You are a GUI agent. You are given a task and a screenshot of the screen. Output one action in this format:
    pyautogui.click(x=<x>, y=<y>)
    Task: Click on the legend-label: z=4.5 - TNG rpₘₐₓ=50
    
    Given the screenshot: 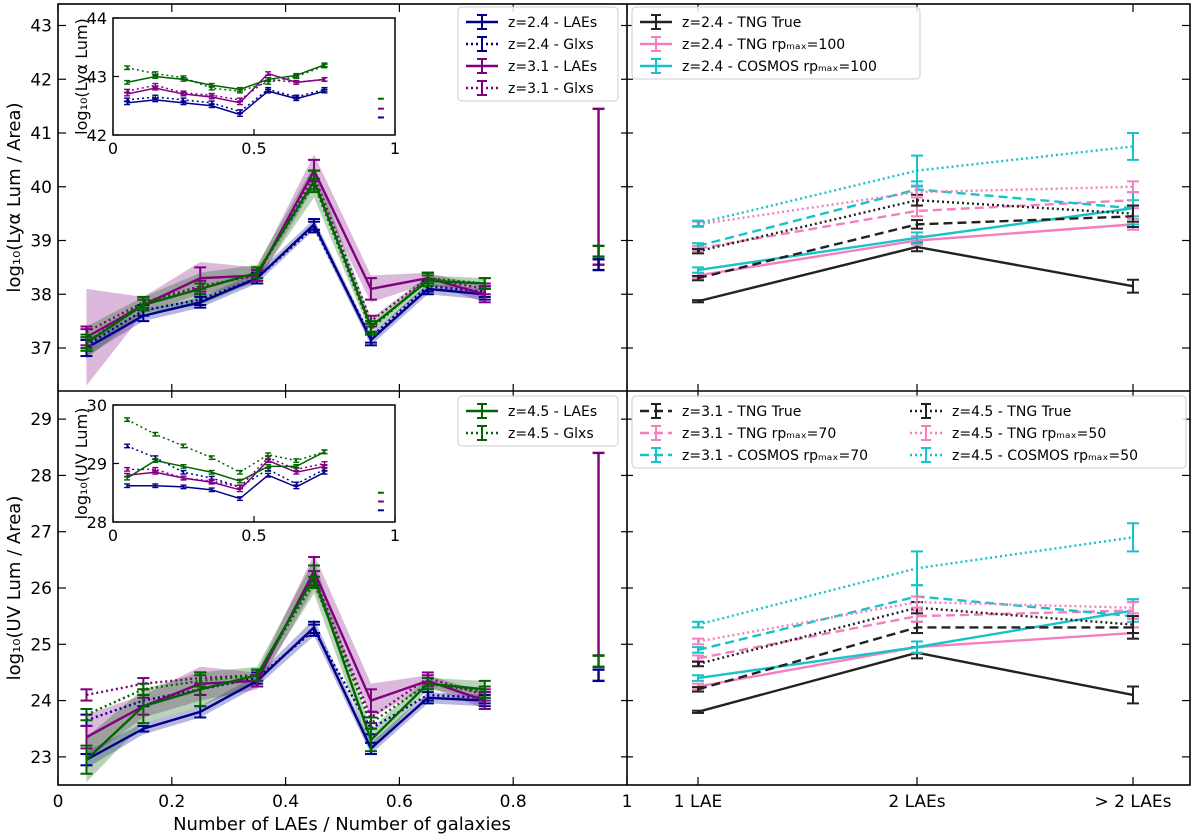 What is the action you would take?
    pyautogui.click(x=1029, y=434)
    